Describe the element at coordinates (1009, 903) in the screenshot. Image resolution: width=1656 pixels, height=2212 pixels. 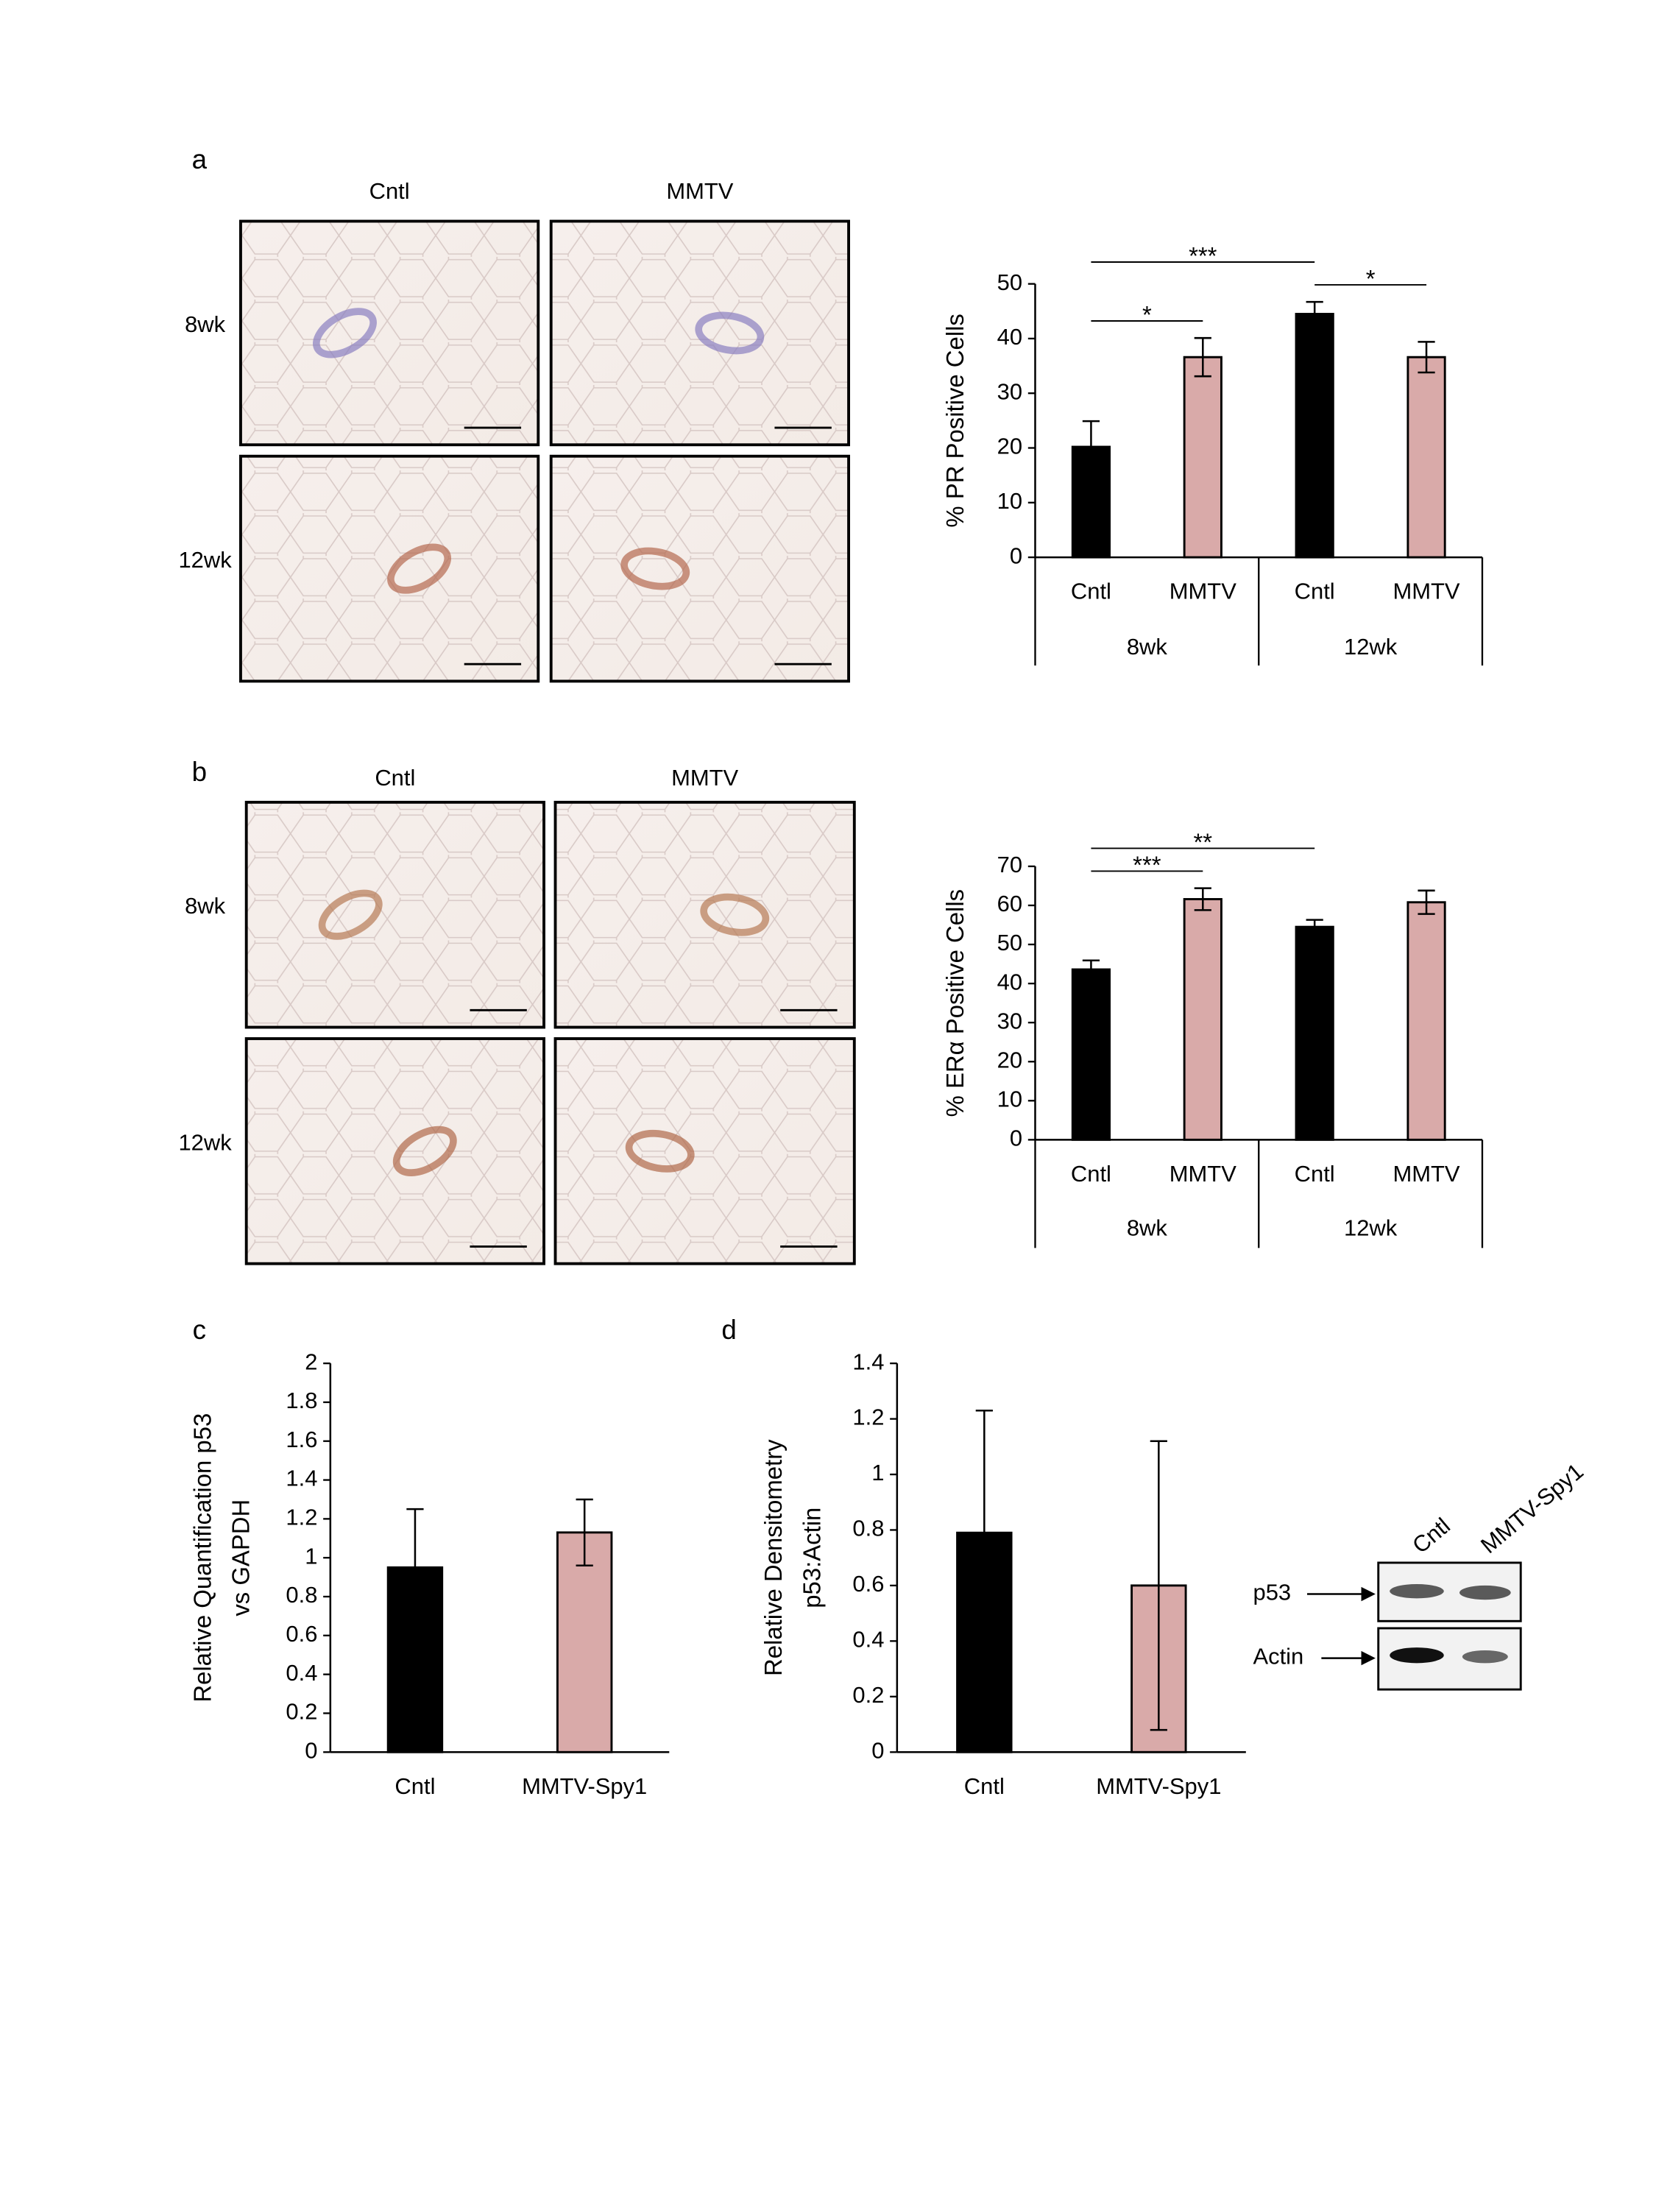
I see `y-tick-label: 60` at that location.